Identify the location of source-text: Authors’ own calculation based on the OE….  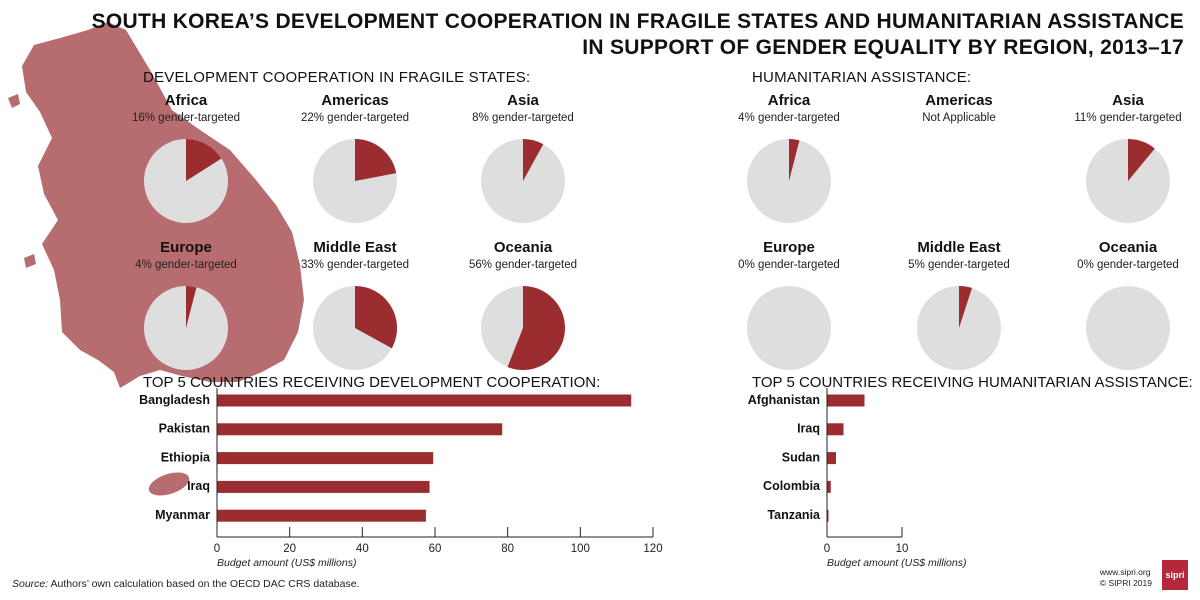
(204, 584).